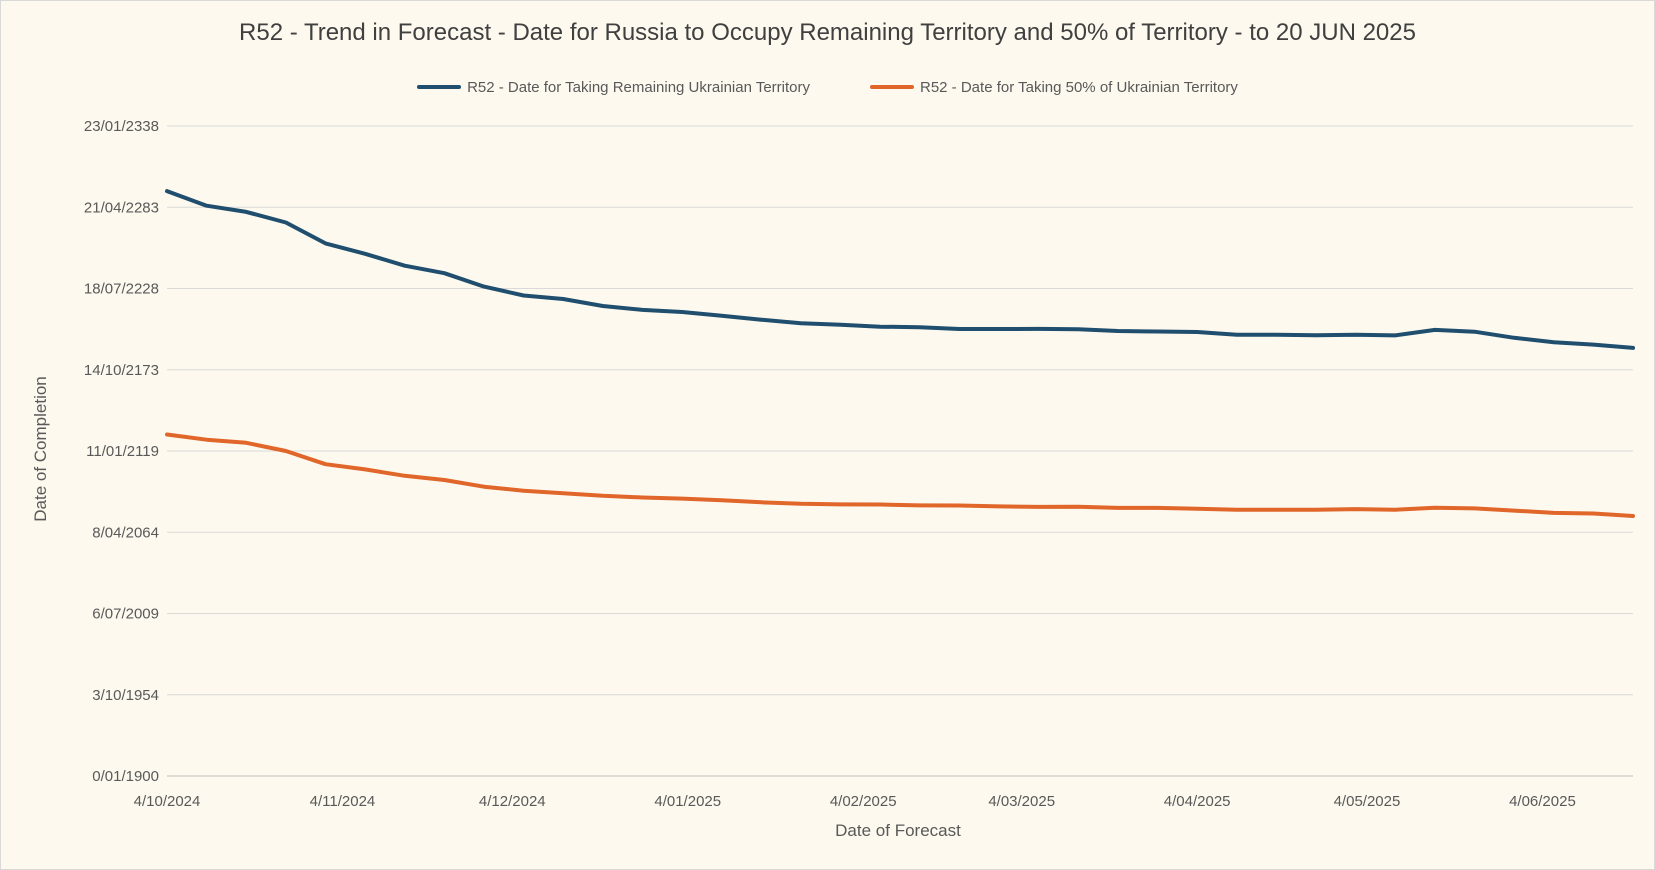  I want to click on x-tick-label: 4/12/2024, so click(512, 801).